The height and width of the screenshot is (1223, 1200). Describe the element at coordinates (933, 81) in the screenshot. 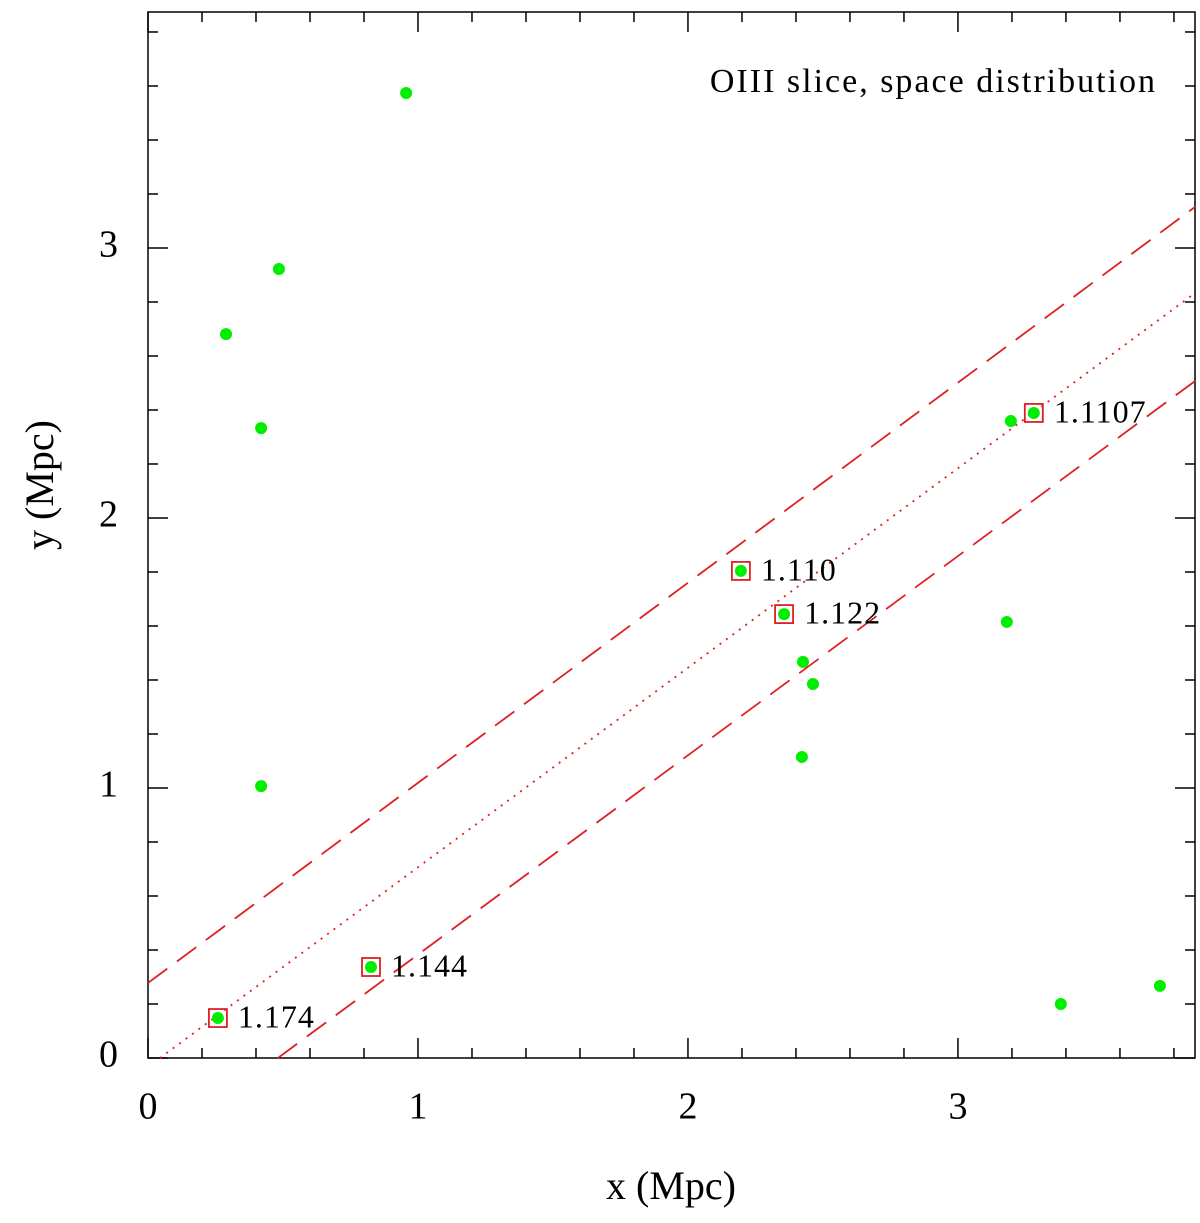

I see `chart-title: OIII slice, space distribution` at that location.